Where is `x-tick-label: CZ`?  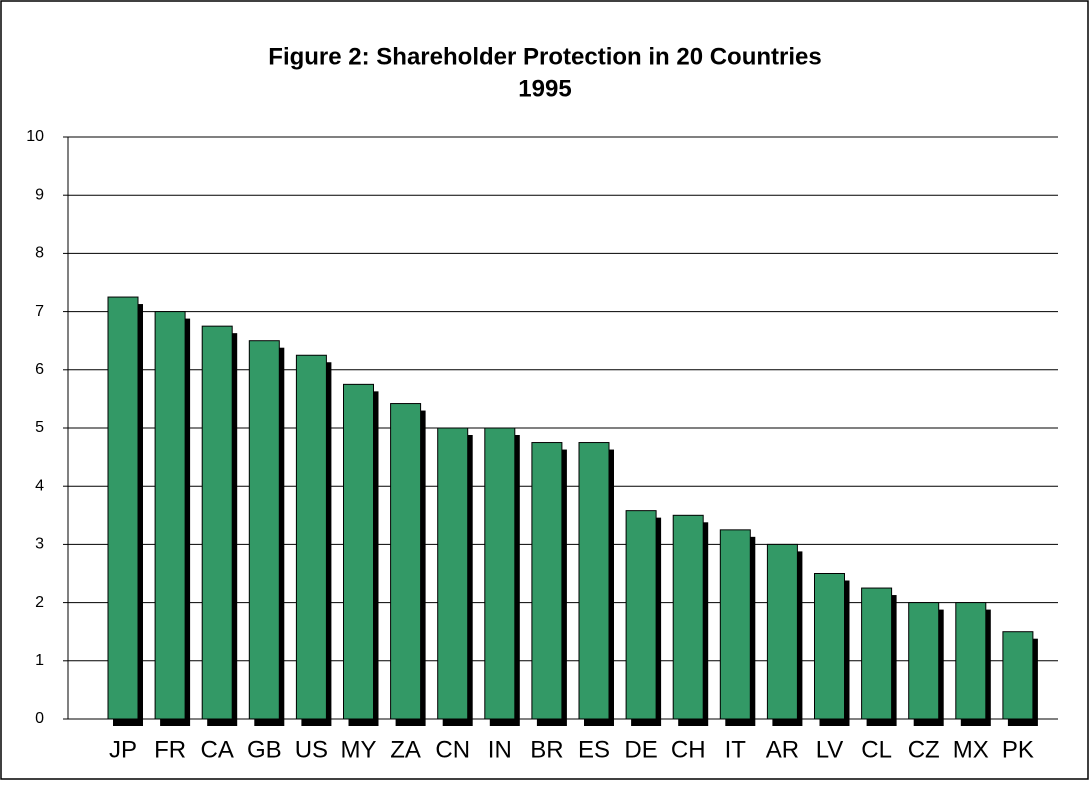
x-tick-label: CZ is located at coordinates (924, 749).